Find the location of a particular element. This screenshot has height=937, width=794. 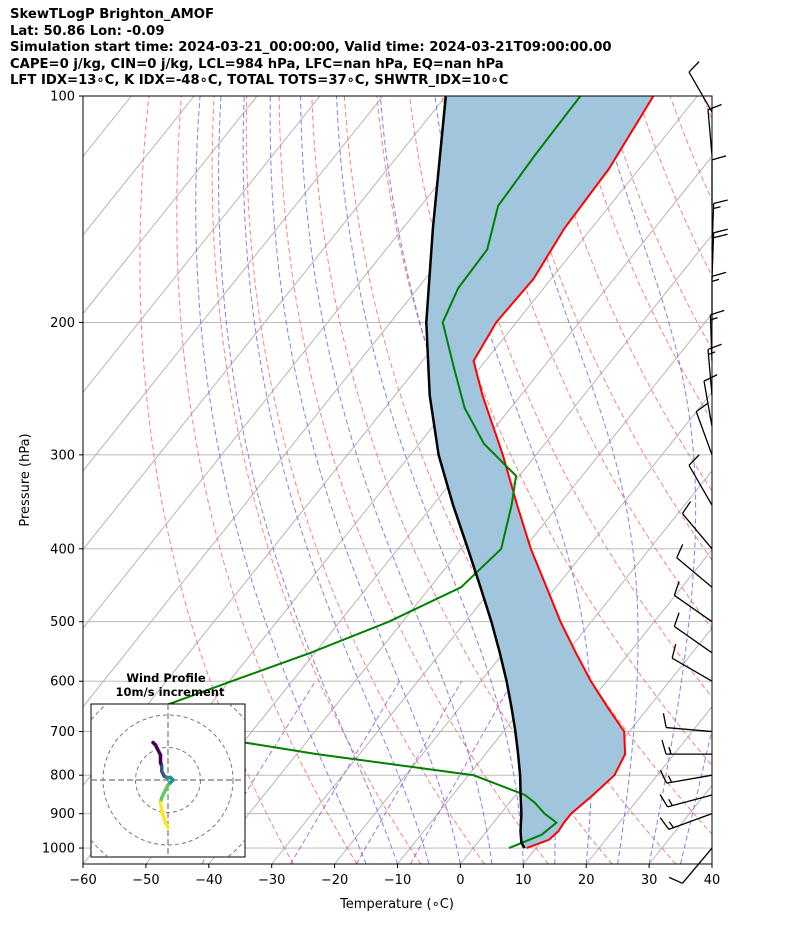

hodograph-title: Wind Profile is located at coordinates (166, 678).